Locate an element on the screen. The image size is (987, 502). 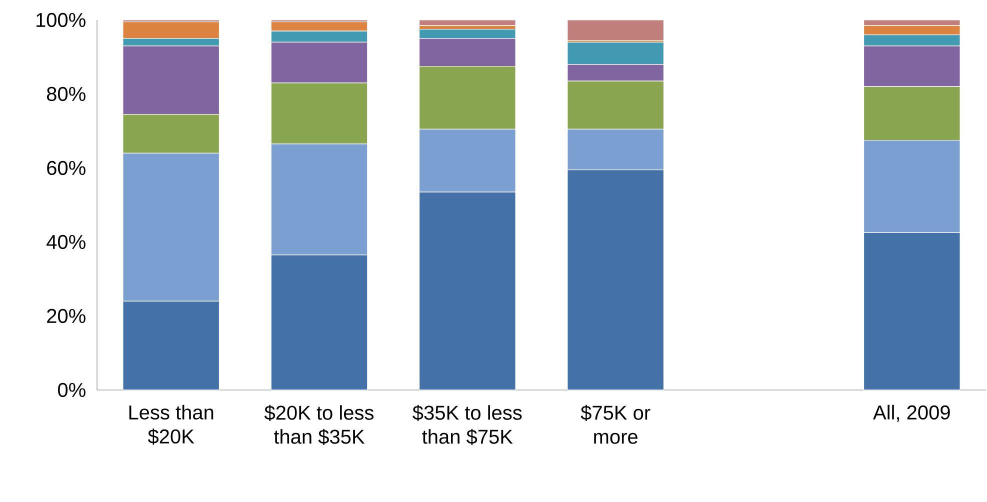
x-tick-label: All, 2009 is located at coordinates (911, 413).